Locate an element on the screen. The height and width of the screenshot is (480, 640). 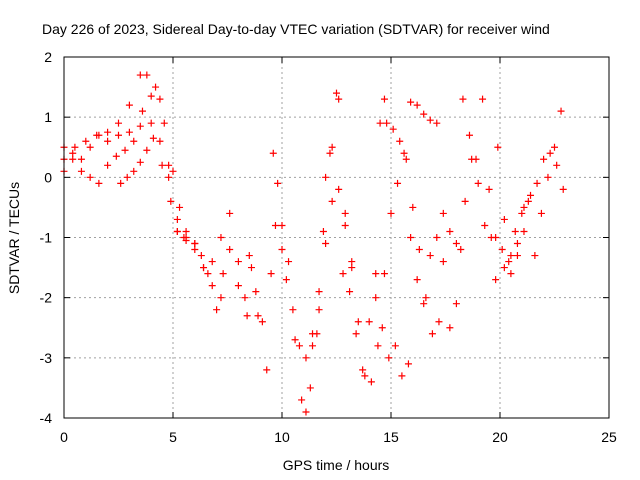
x-tick-label: 20 is located at coordinates (500, 437).